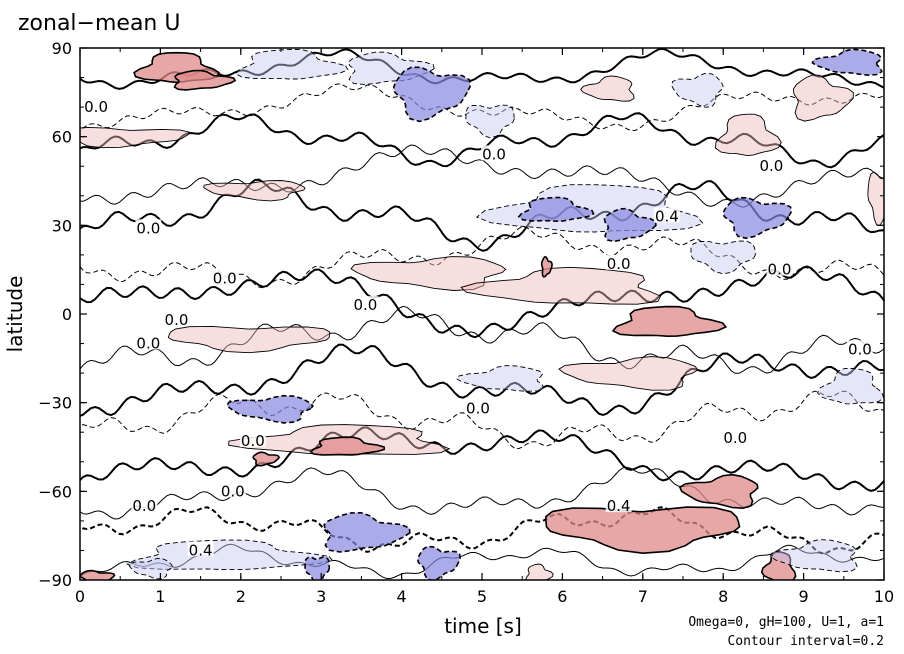 This screenshot has width=904, height=654. Describe the element at coordinates (67, 314) in the screenshot. I see `y-tick-label: 0` at that location.